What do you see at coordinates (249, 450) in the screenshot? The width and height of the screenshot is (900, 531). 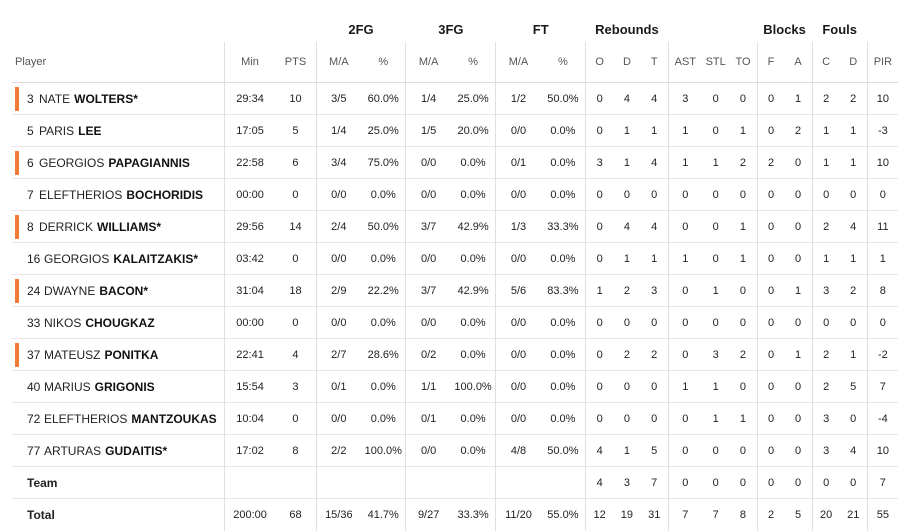 I see `stat-min: 17:02` at bounding box center [249, 450].